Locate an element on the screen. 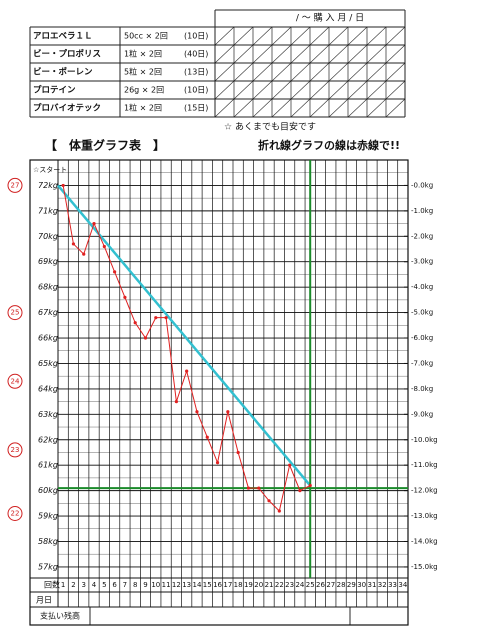 Image resolution: width=480 pixels, height=640 pixels. y-tick-label: 58kg is located at coordinates (48, 541).